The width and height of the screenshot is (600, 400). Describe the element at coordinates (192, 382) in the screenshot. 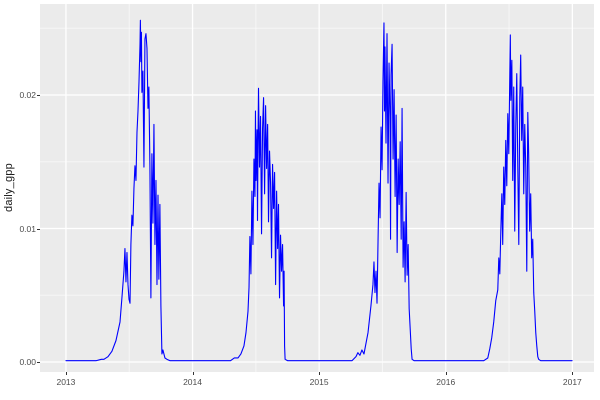

I see `x-tick-label: 2014` at that location.